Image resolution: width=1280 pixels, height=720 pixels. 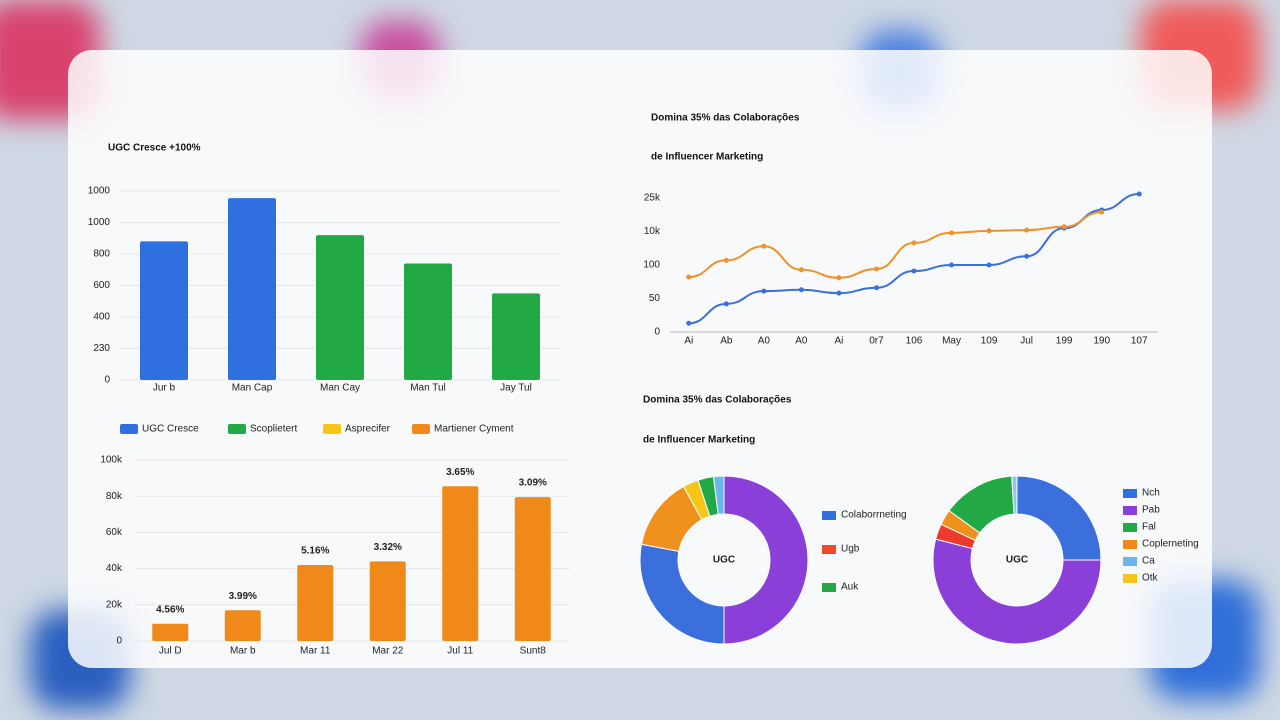 I want to click on y-tick-label: 80k, so click(x=114, y=496).